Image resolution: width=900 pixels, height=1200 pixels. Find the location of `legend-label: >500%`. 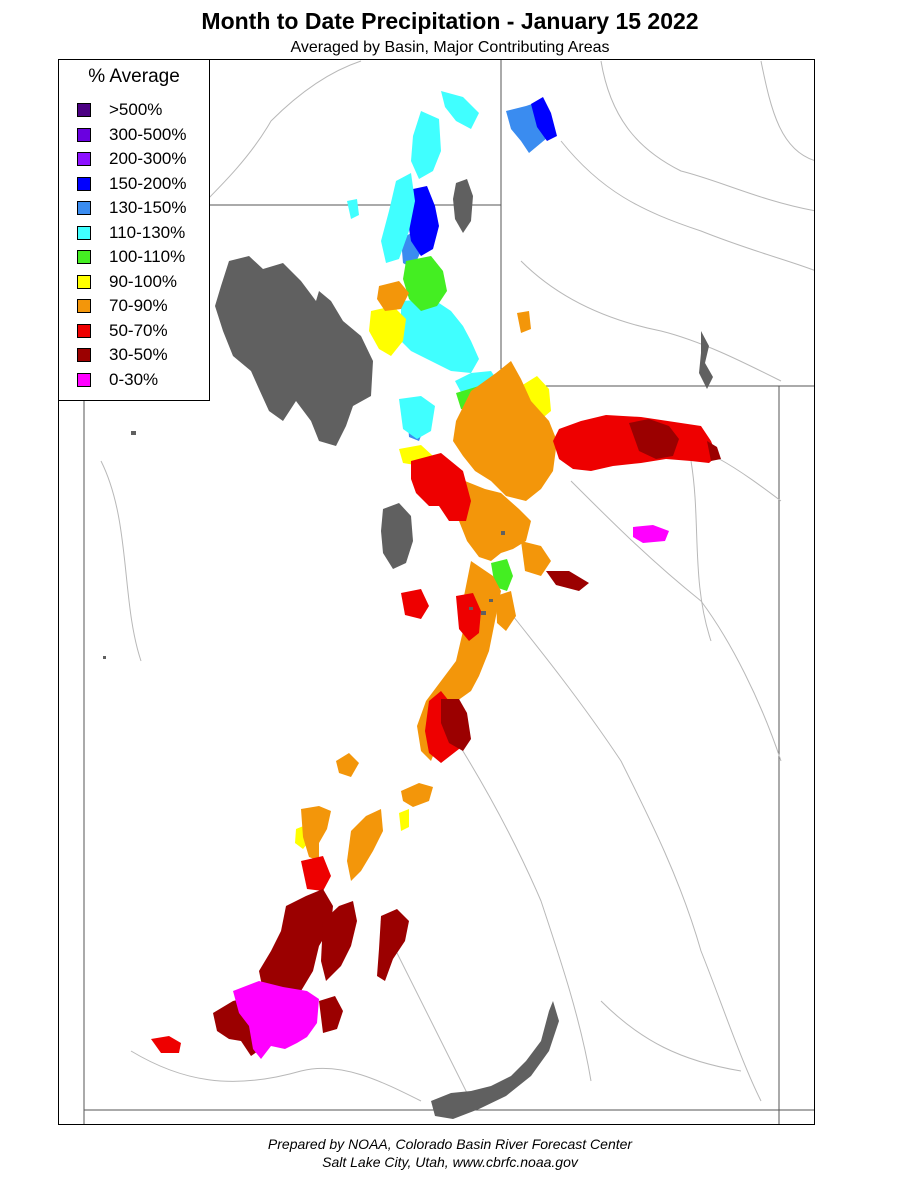

legend-label: >500% is located at coordinates (136, 109).